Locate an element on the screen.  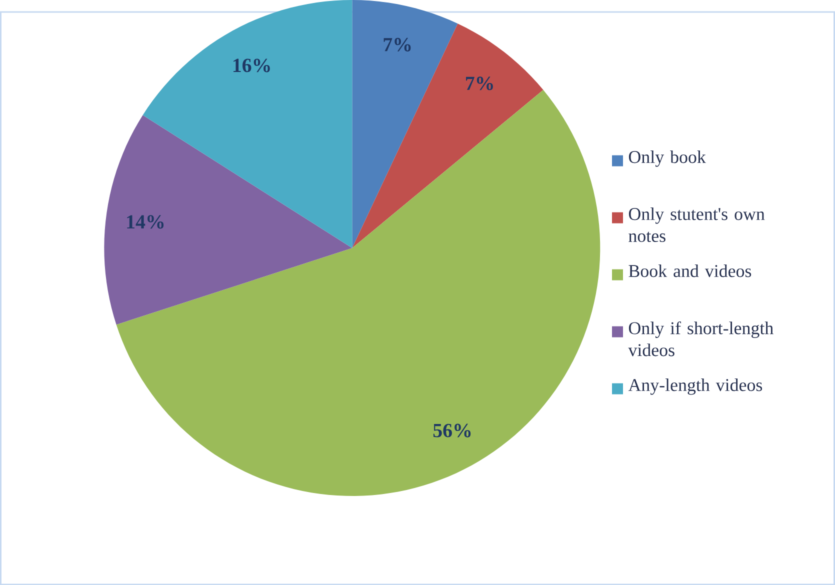
legend-label: Any-length videos is located at coordinates (695, 386).